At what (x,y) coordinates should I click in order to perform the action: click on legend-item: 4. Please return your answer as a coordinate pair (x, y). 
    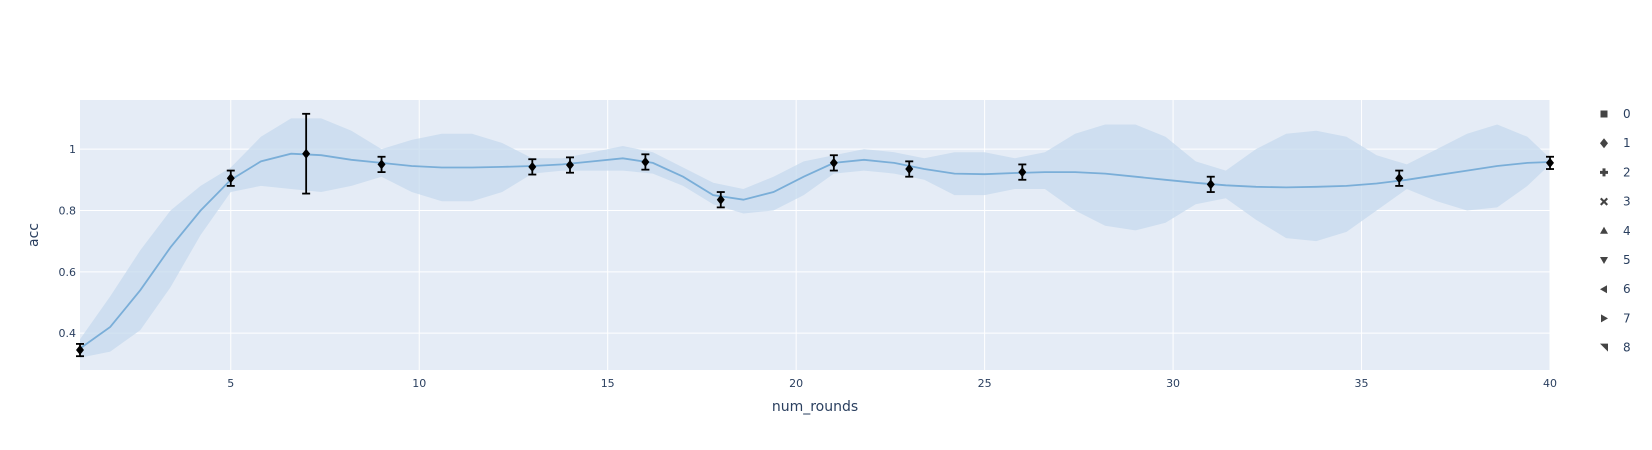
    Looking at the image, I should click on (1615, 231).